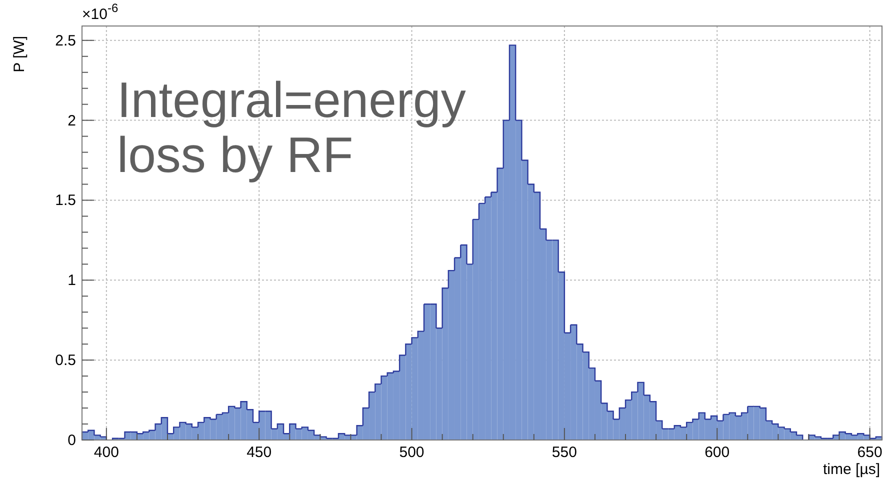 Image resolution: width=884 pixels, height=479 pixels. What do you see at coordinates (72, 440) in the screenshot?
I see `y-tick-label: 0` at bounding box center [72, 440].